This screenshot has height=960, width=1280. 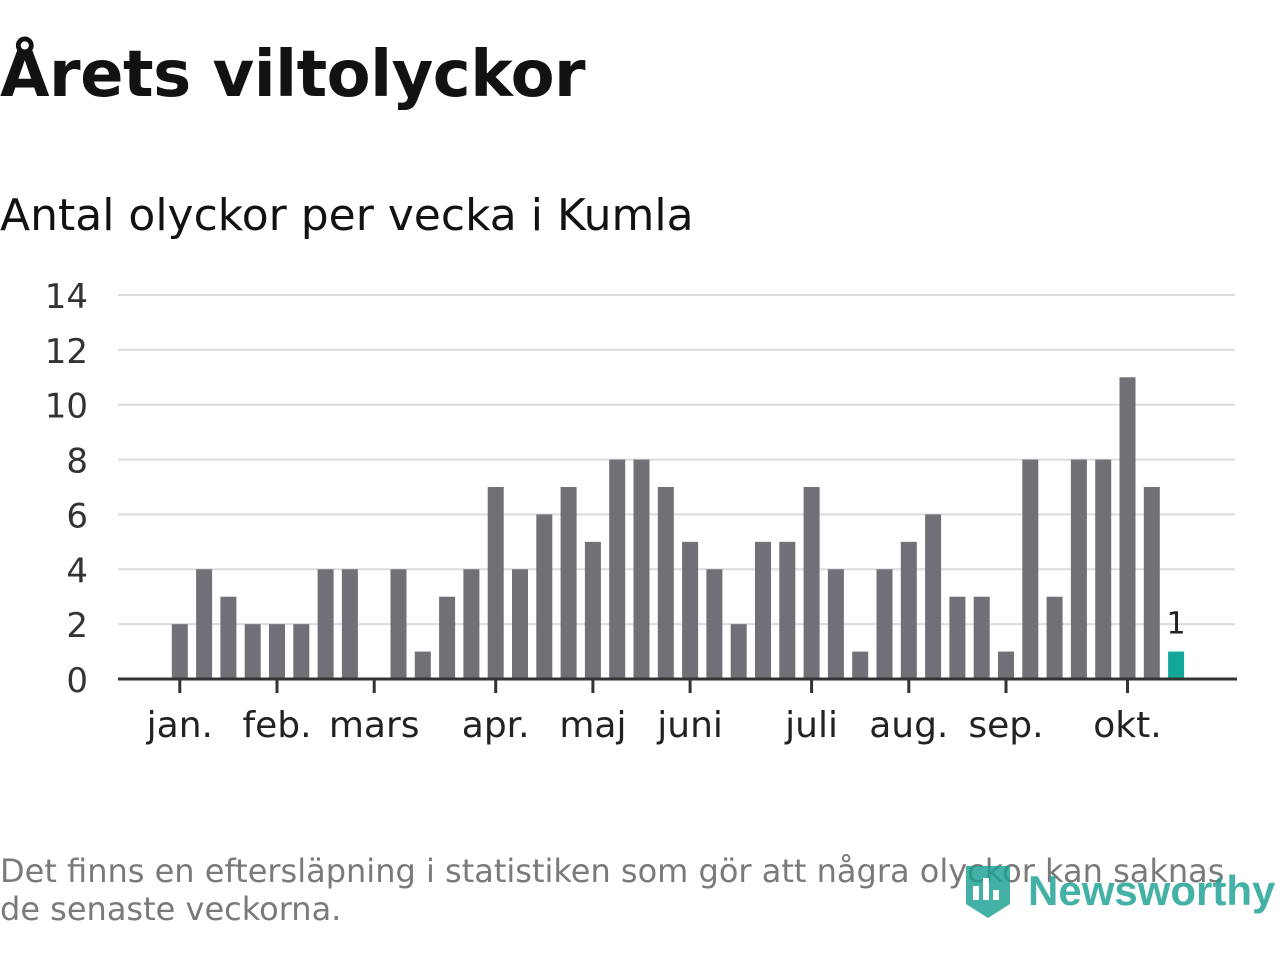 What do you see at coordinates (689, 725) in the screenshot?
I see `x-tick-label: juni` at bounding box center [689, 725].